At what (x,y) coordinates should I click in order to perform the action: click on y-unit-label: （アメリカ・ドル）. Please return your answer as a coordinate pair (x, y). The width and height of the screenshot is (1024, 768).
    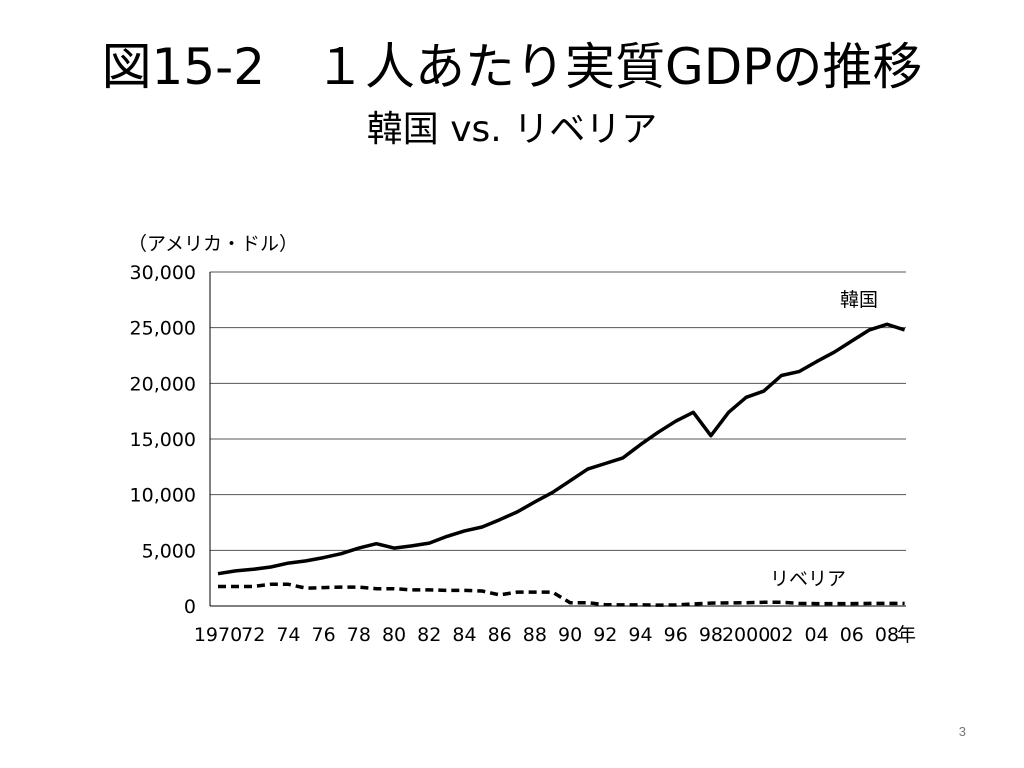
    Looking at the image, I should click on (213, 244).